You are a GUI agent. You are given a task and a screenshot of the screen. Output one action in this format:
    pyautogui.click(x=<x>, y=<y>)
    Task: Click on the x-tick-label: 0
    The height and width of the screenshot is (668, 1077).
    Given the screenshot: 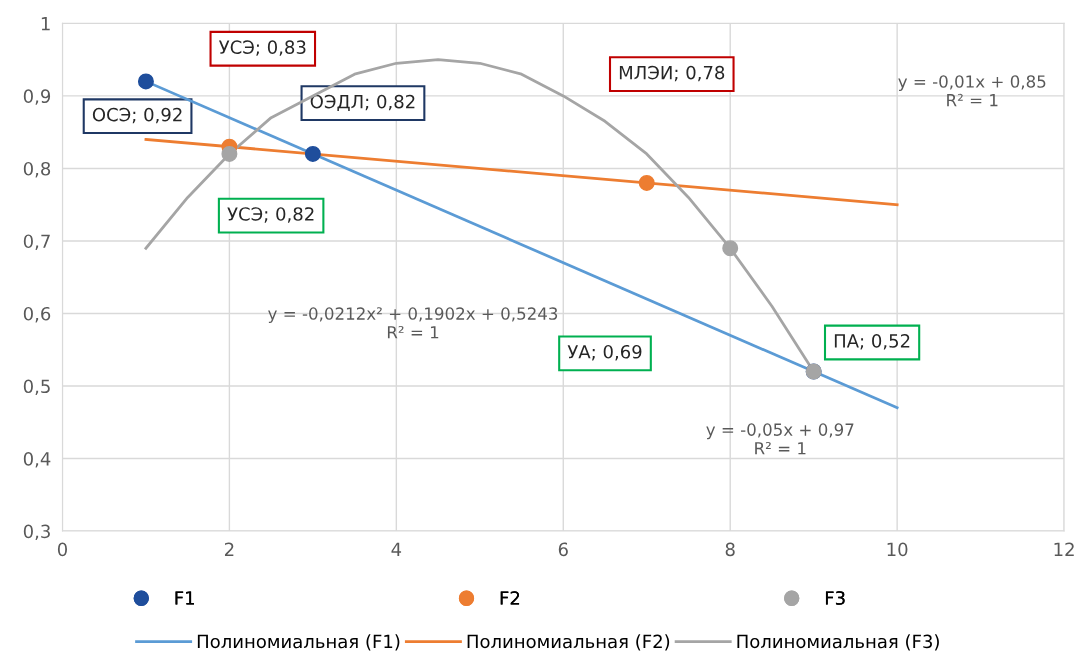 What is the action you would take?
    pyautogui.click(x=62, y=549)
    